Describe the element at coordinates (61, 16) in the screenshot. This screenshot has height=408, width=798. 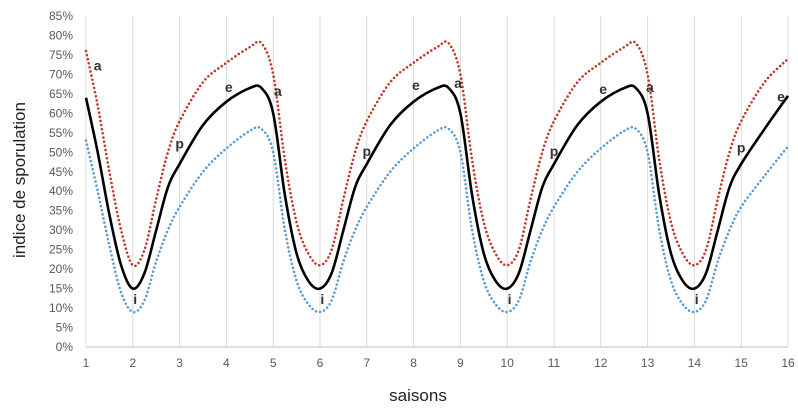
I see `y-tick-label: 85%` at that location.